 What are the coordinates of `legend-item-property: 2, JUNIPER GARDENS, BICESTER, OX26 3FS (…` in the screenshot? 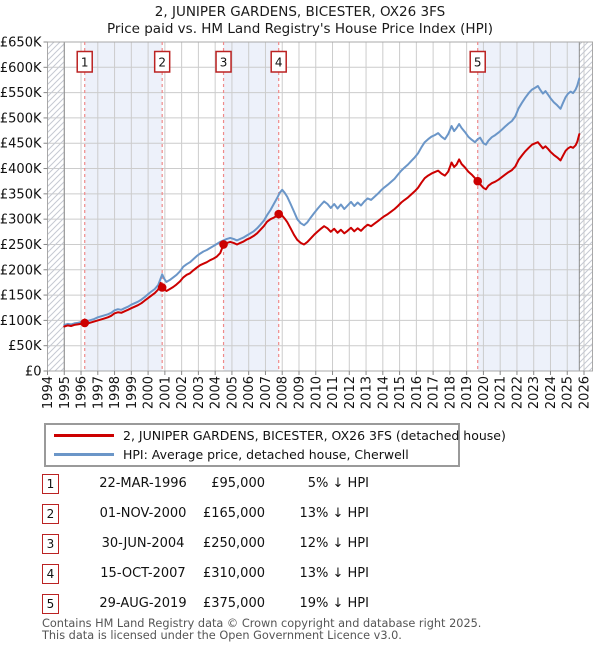 It's located at (276, 436).